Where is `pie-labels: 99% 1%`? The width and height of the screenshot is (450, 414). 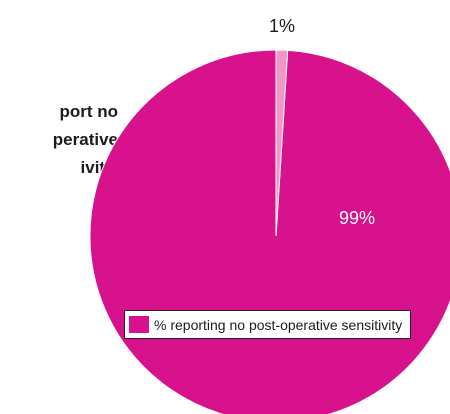 pie-labels: 99% 1% is located at coordinates (322, 122).